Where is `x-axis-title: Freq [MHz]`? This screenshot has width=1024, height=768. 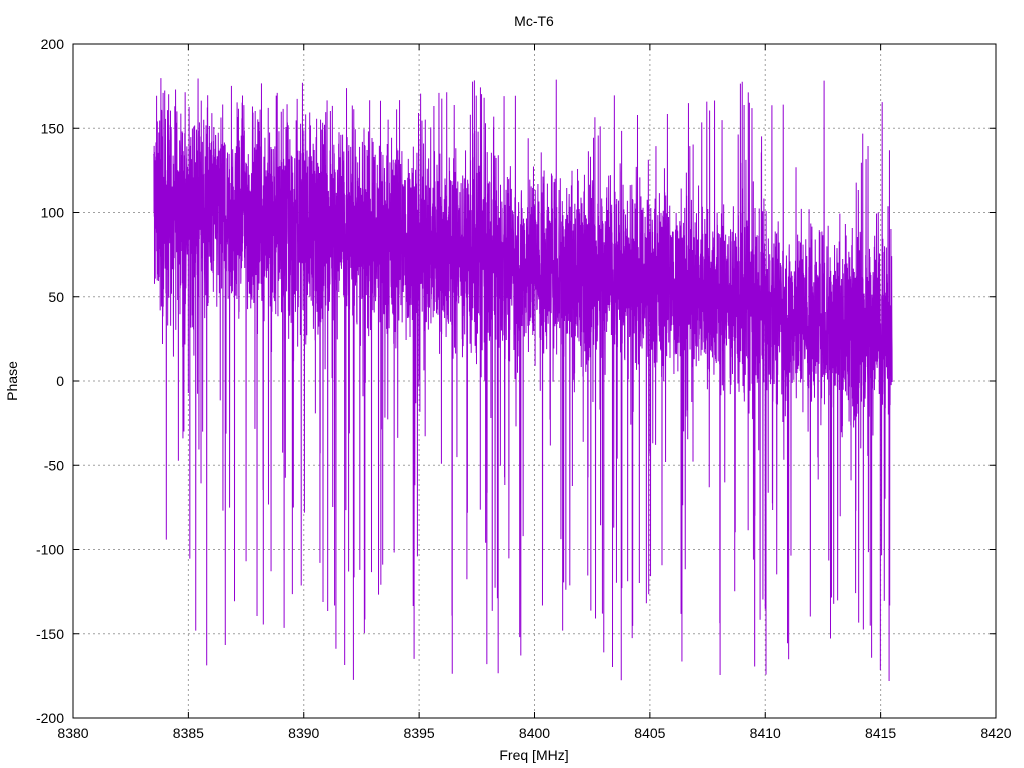 x-axis-title: Freq [MHz] is located at coordinates (533, 755).